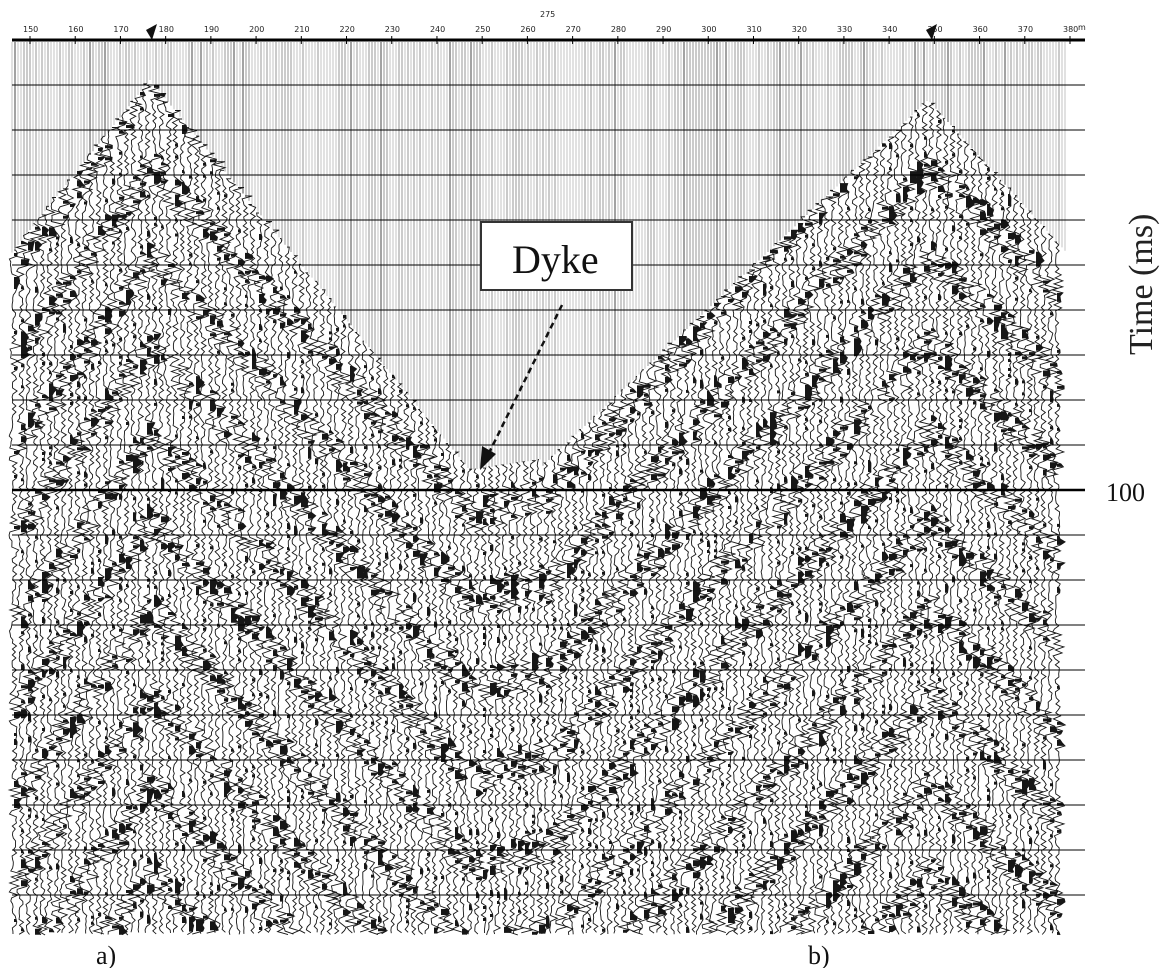 The width and height of the screenshot is (1161, 968). I want to click on top-tick-label: 200, so click(256, 29).